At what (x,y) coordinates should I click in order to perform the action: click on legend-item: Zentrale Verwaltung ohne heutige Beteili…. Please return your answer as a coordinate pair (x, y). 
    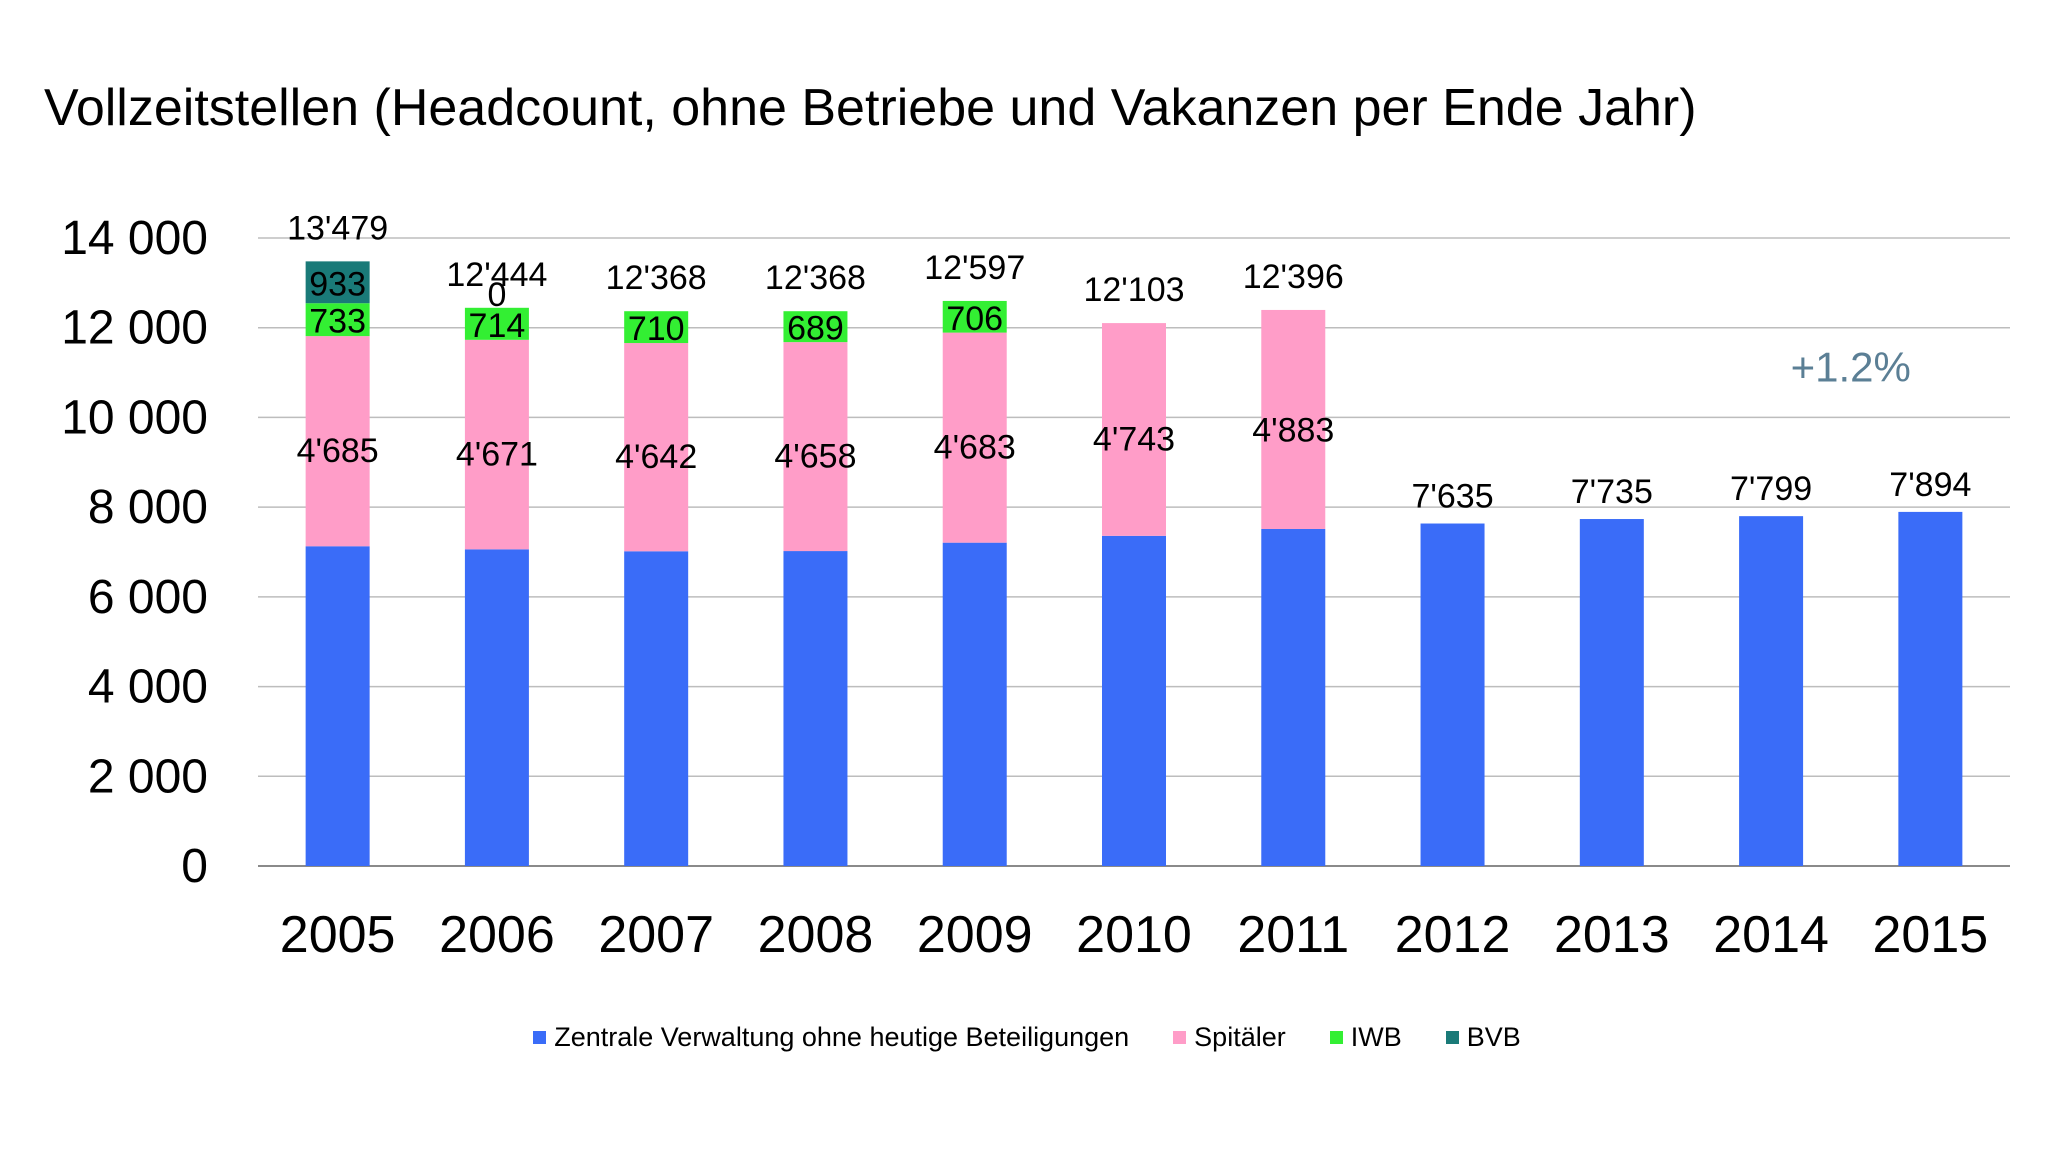
    Looking at the image, I should click on (831, 1037).